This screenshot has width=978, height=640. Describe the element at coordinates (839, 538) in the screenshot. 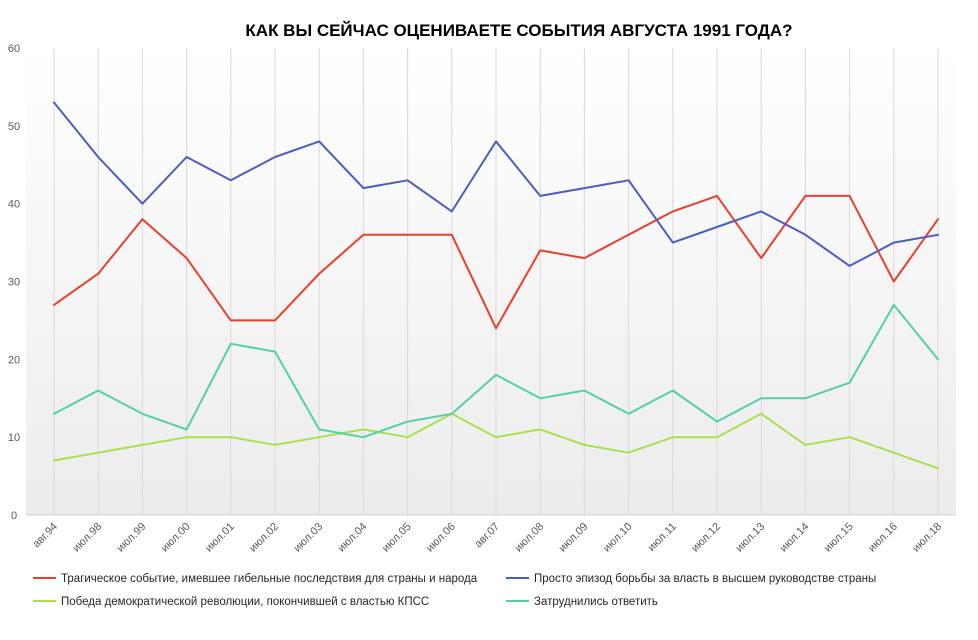

I see `x-tick-label: июл.15` at that location.